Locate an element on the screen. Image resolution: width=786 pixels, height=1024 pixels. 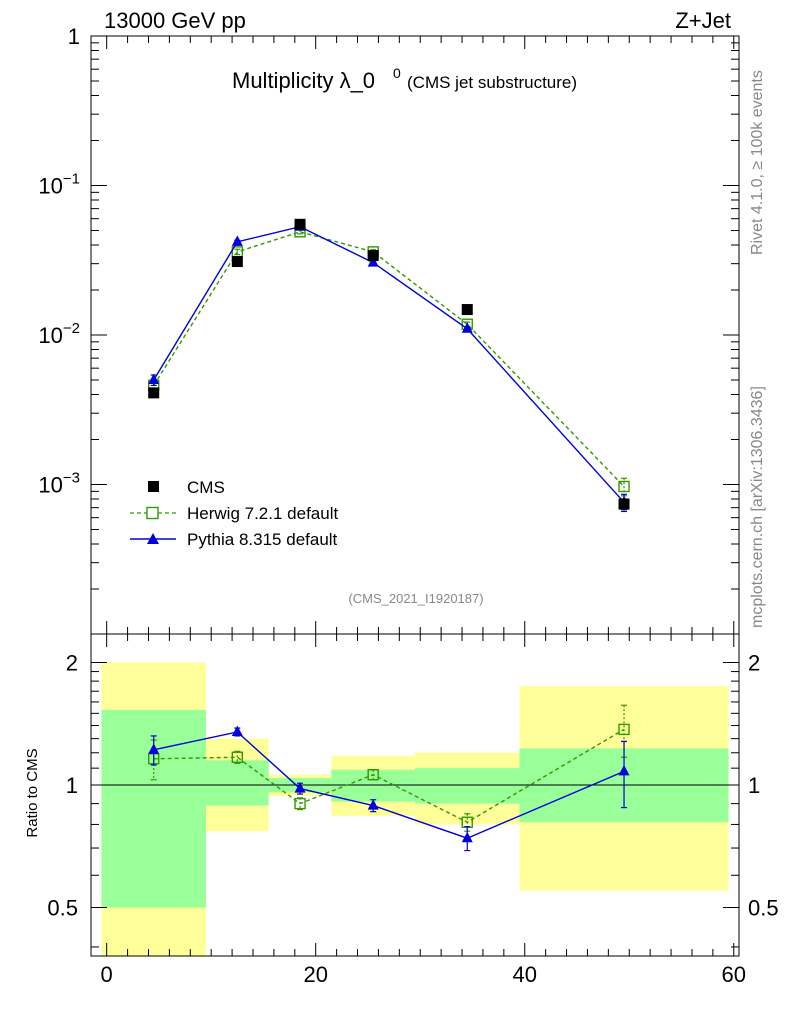
header-left: 13000 GeV pp is located at coordinates (175, 20).